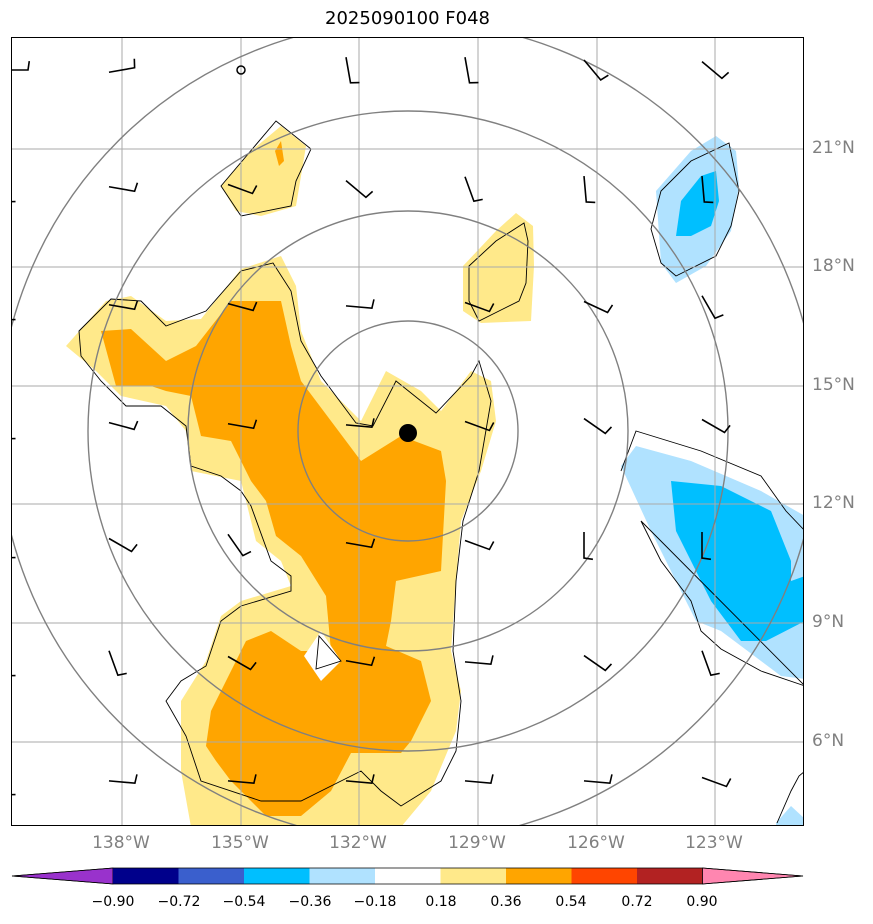 The image size is (873, 924). Describe the element at coordinates (828, 741) in the screenshot. I see `lat-label-6n: 6°N` at that location.